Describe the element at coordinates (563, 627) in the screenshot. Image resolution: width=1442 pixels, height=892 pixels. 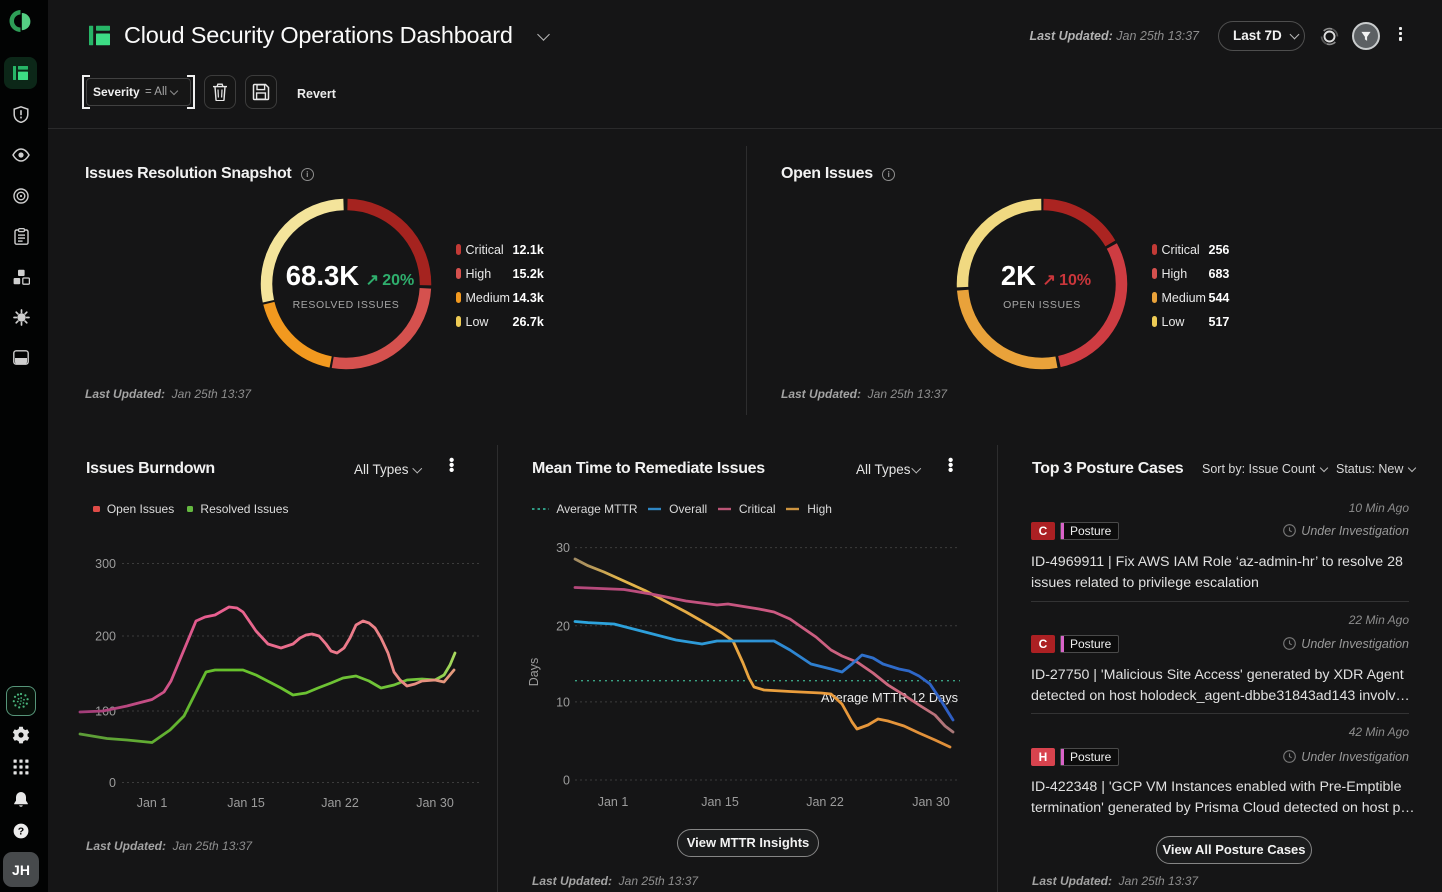
I see `svg-text: 20` at that location.